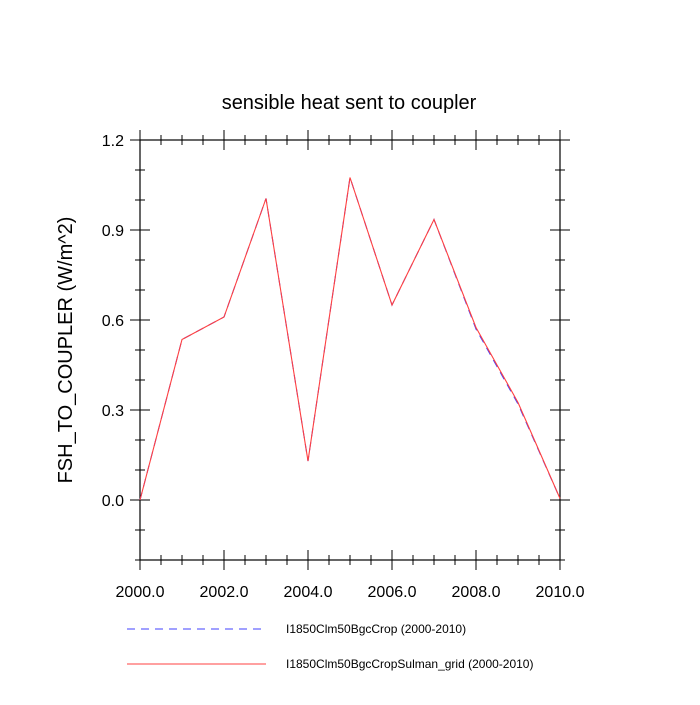 This screenshot has height=705, width=700. What do you see at coordinates (476, 592) in the screenshot?
I see `x-tick-label: 2008.0` at bounding box center [476, 592].